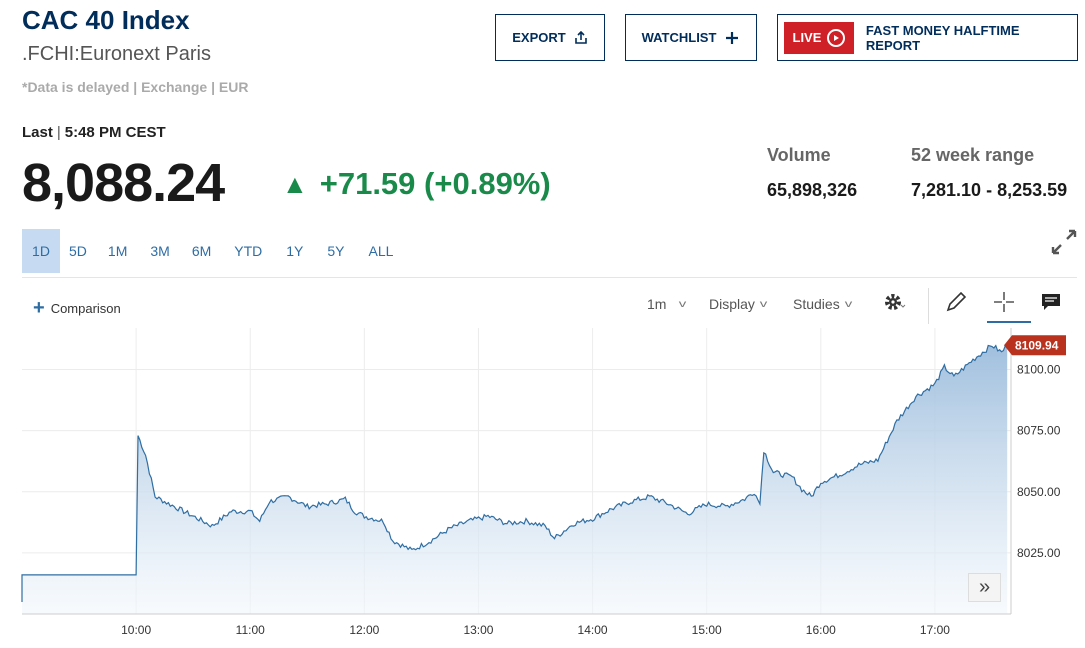  I want to click on range-tab: 1Y, so click(295, 251).